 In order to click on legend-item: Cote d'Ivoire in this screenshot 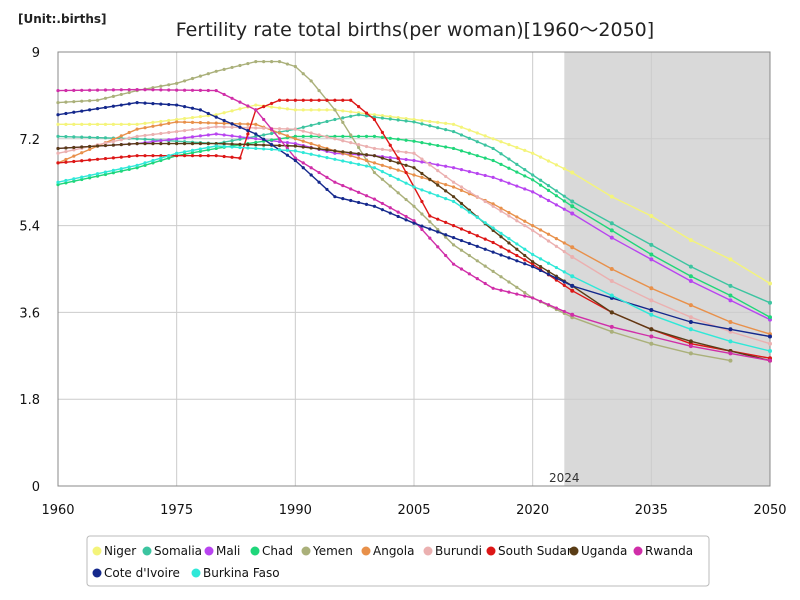, I will do `click(136, 573)`.